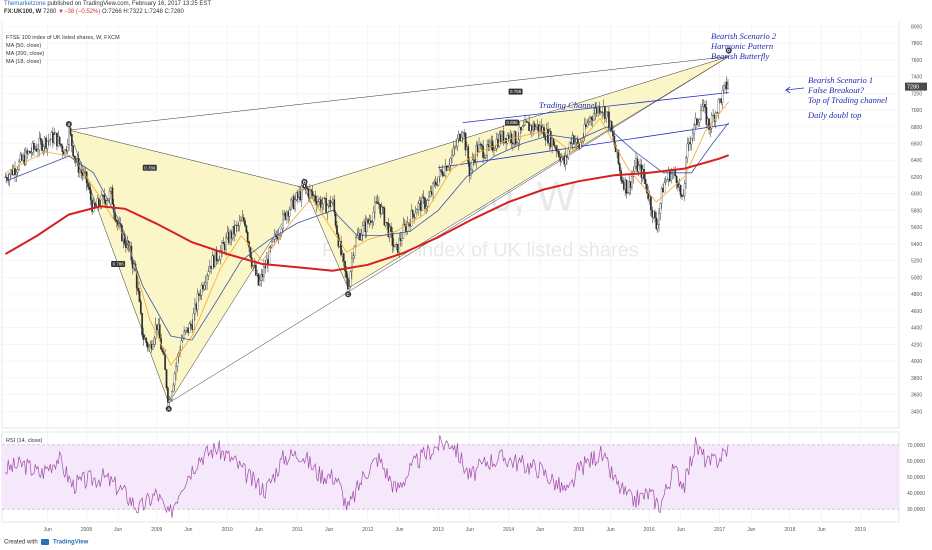  I want to click on x-tick-label: 2012, so click(367, 530).